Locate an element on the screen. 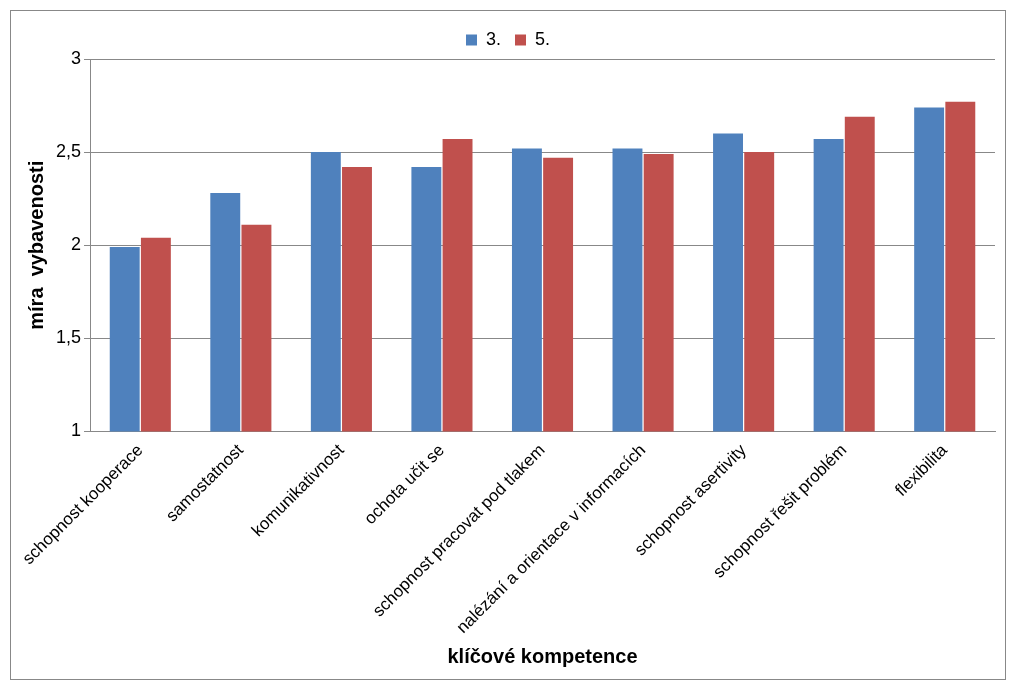  y-tick-label: 2,5 is located at coordinates (68, 151).